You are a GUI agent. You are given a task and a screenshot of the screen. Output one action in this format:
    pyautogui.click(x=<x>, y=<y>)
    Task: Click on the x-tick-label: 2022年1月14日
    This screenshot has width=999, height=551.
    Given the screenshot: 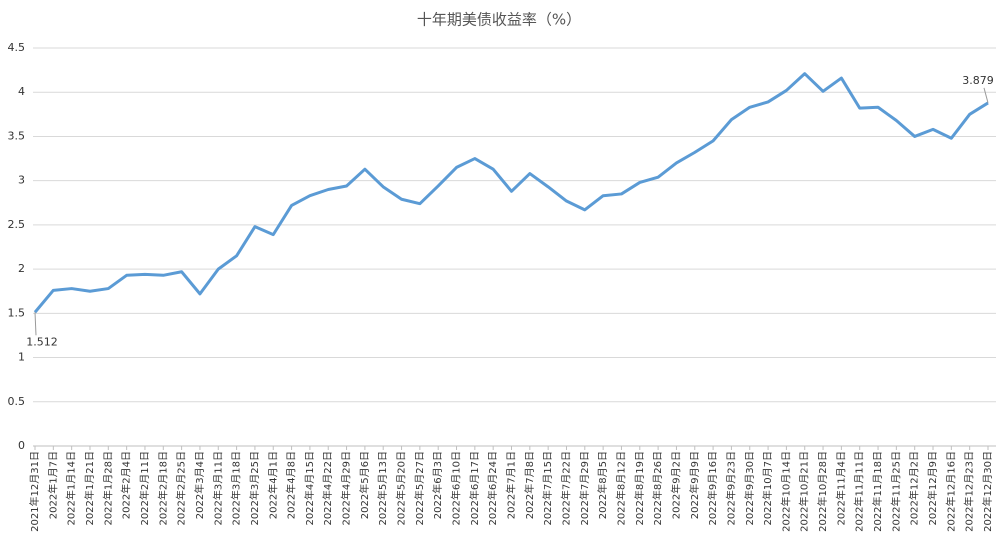 What is the action you would take?
    pyautogui.click(x=71, y=488)
    